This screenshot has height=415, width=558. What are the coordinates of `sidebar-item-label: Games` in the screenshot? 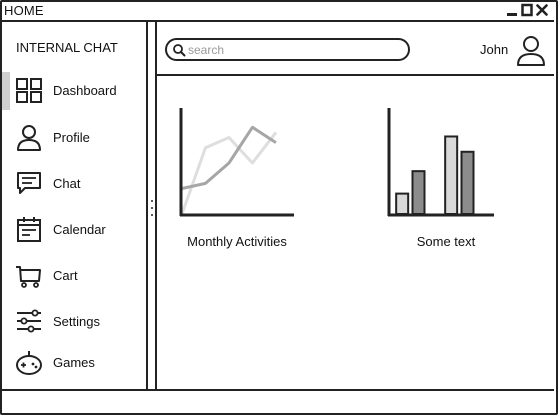 It's located at (74, 362).